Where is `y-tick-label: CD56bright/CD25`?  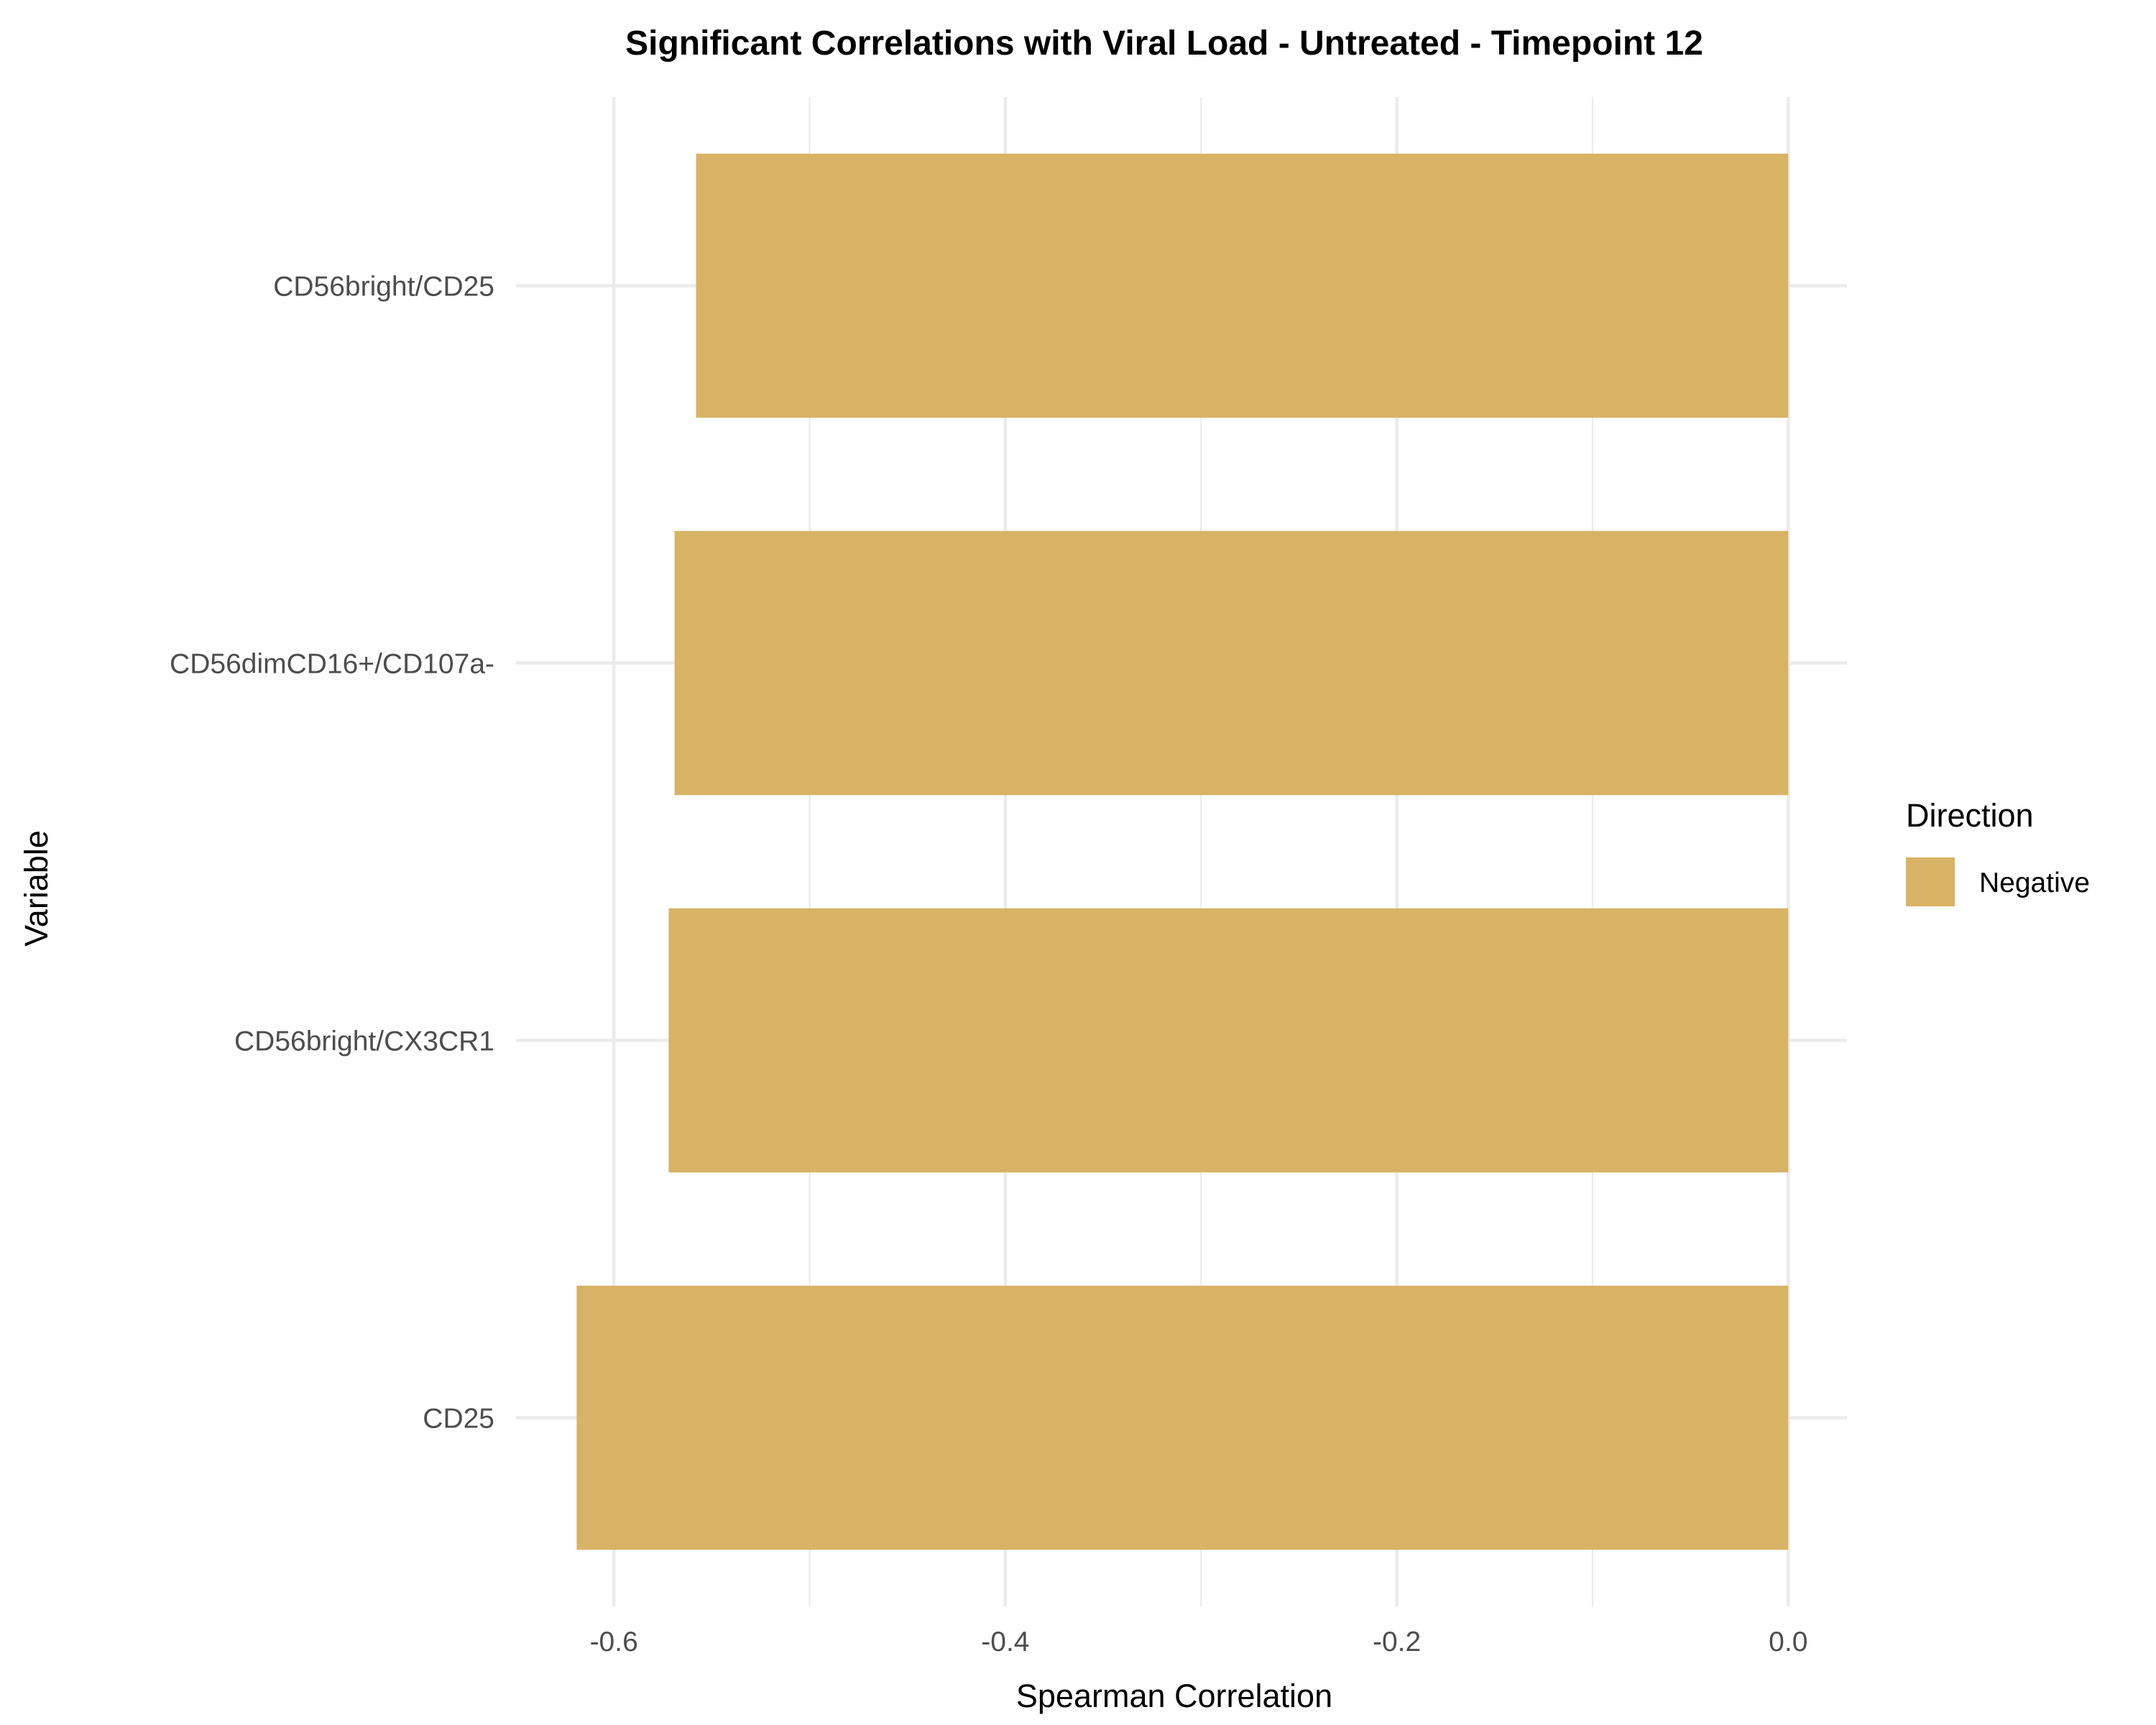 y-tick-label: CD56bright/CD25 is located at coordinates (384, 287).